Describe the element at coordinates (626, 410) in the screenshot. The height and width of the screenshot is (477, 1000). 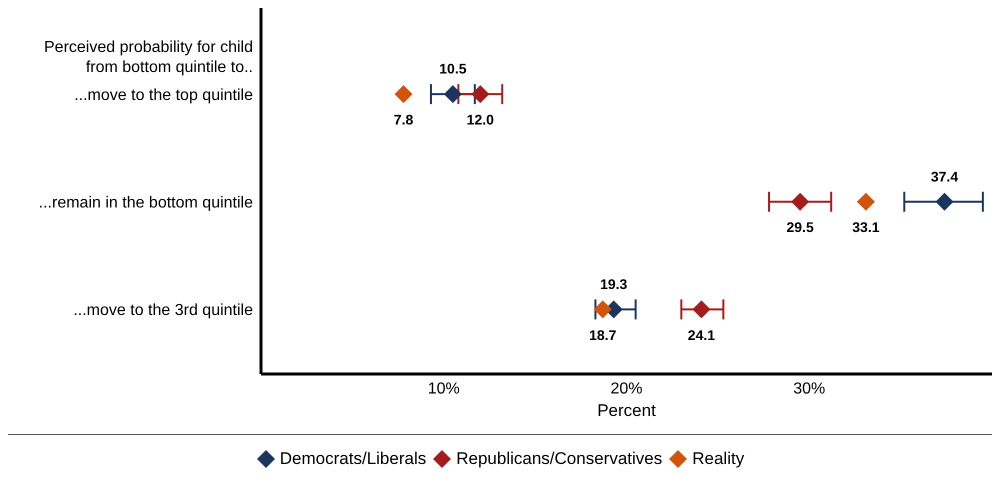
I see `x-axis-title: Percent` at that location.